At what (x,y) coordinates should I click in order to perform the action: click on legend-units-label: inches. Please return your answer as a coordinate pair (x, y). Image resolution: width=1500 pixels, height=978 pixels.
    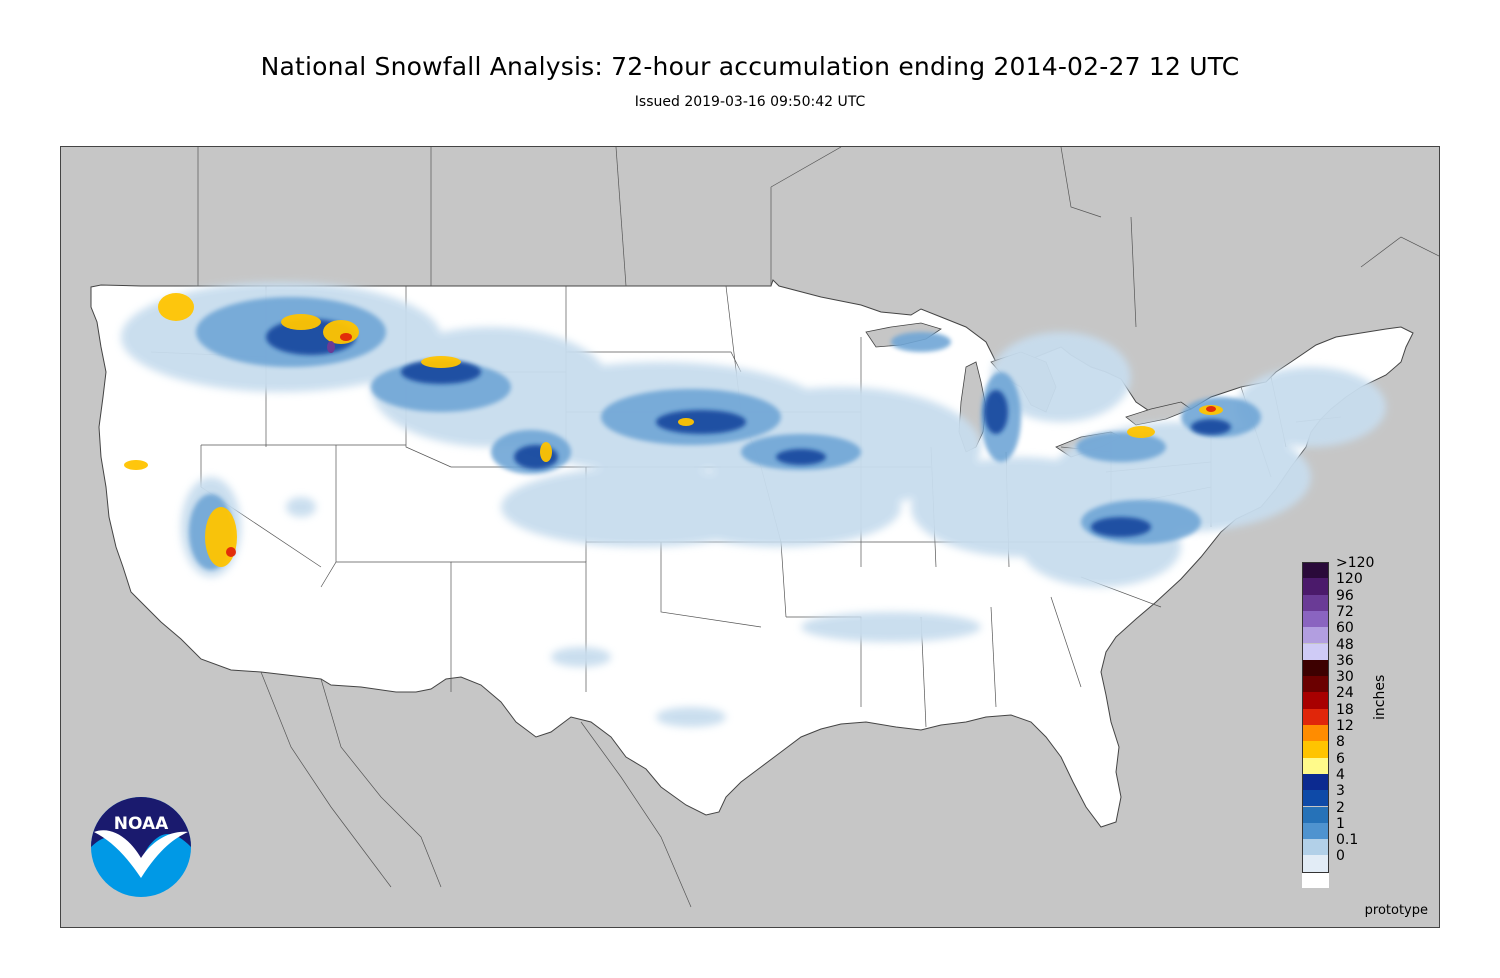
    Looking at the image, I should click on (1380, 697).